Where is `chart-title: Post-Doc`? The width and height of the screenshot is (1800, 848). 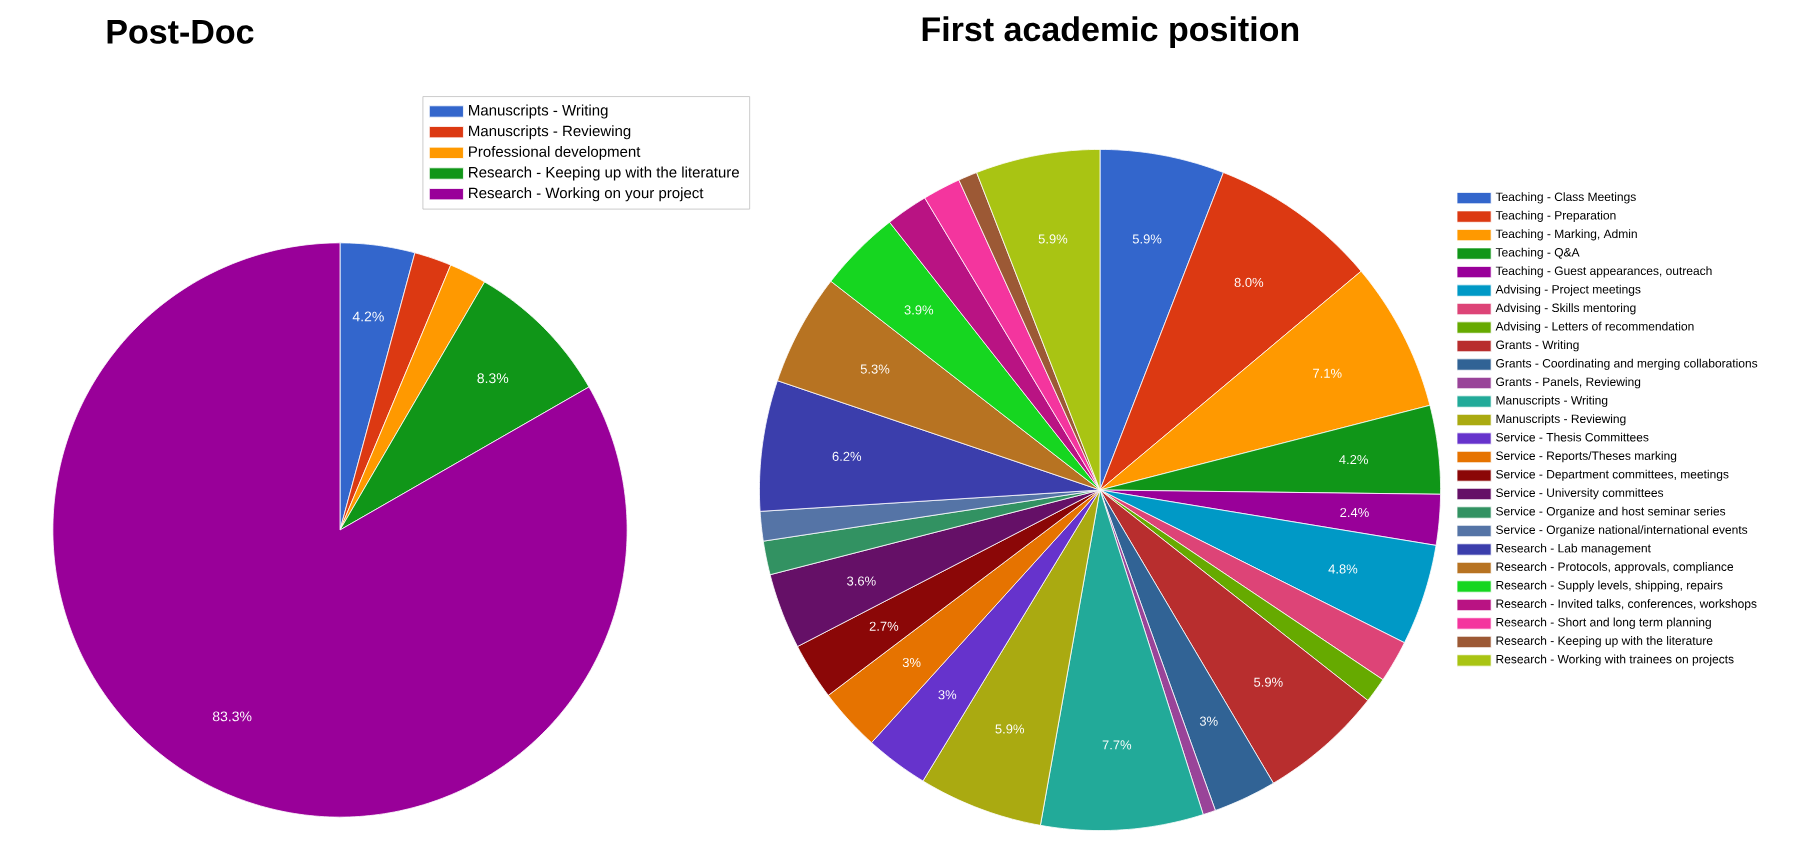
chart-title: Post-Doc is located at coordinates (180, 32).